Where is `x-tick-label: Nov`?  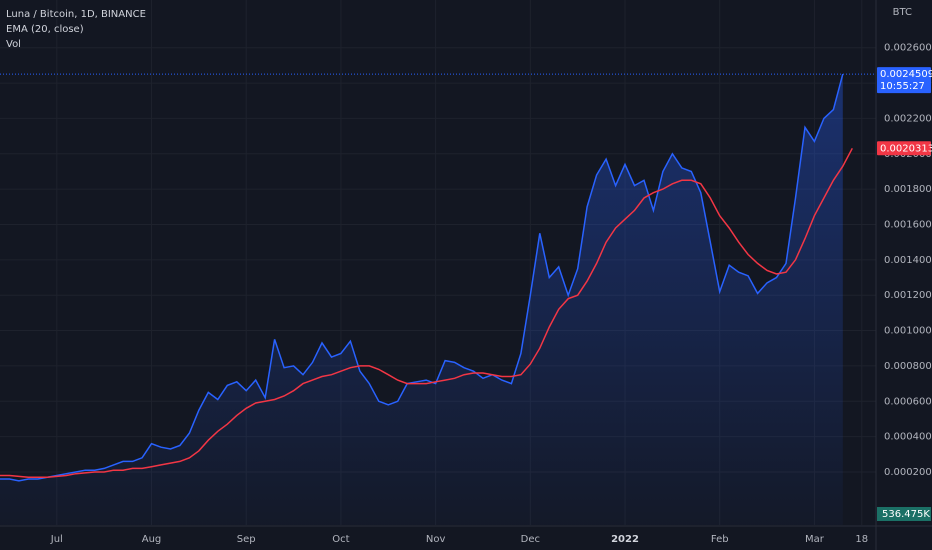
x-tick-label: Nov is located at coordinates (436, 539).